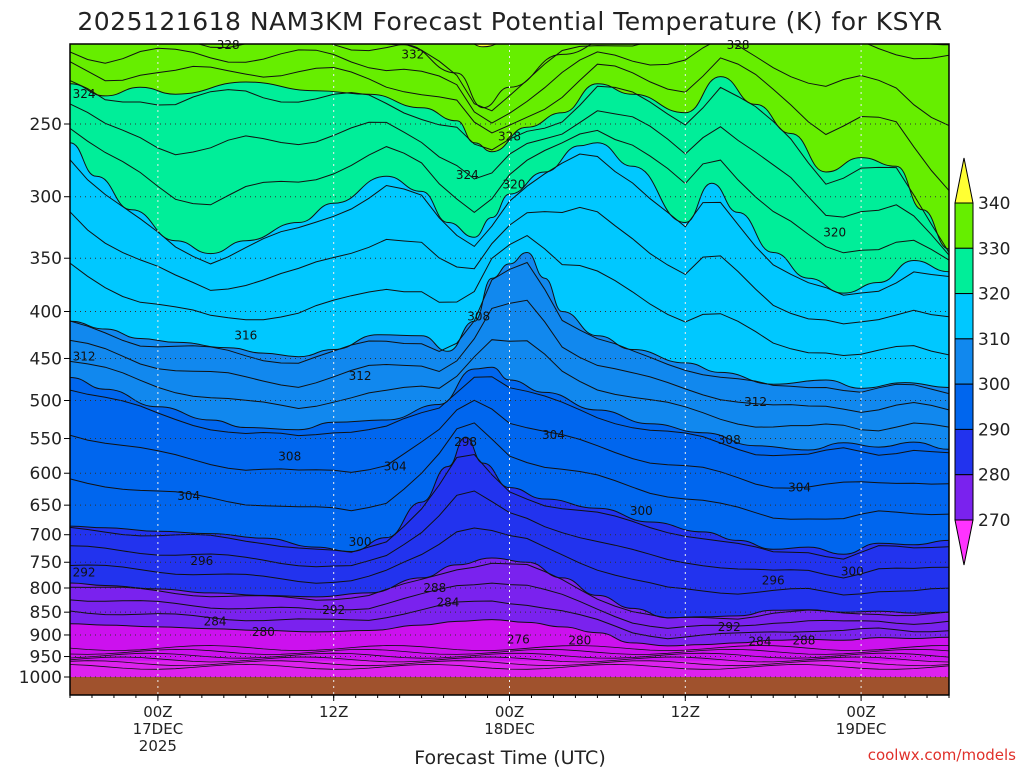  I want to click on x-tick-label: 17DEC, so click(158, 729).